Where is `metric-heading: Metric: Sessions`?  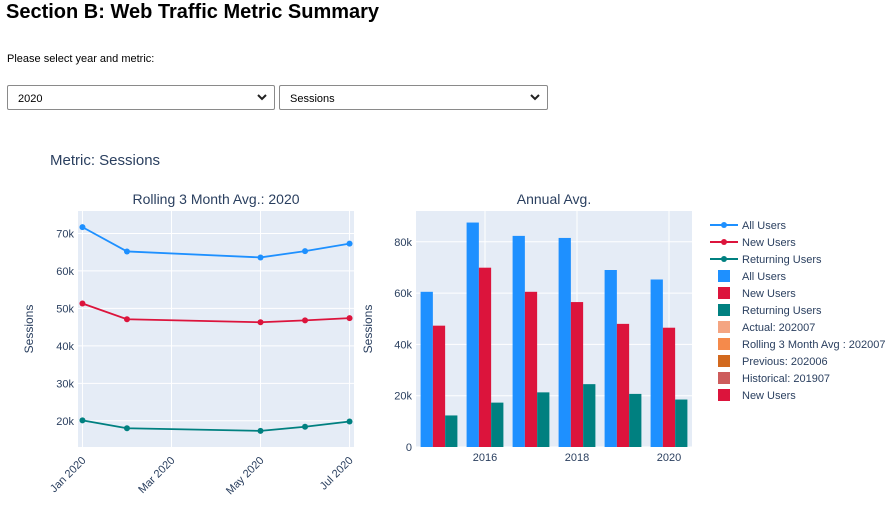
metric-heading: Metric: Sessions is located at coordinates (105, 160).